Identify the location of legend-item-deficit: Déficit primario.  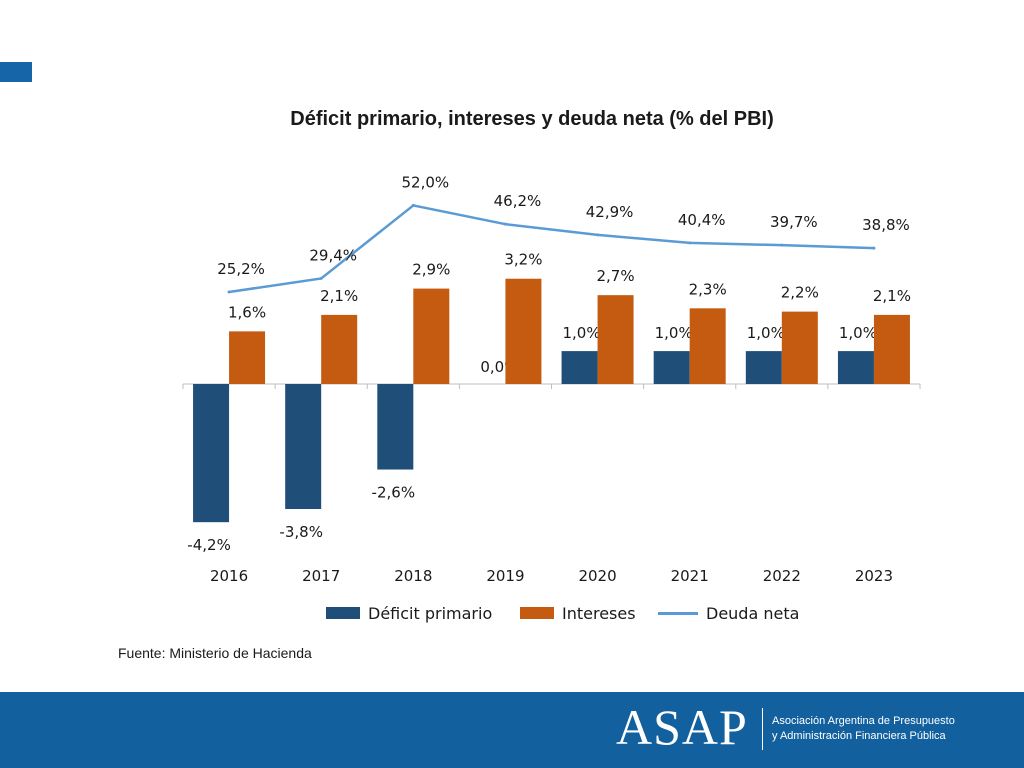
(409, 613).